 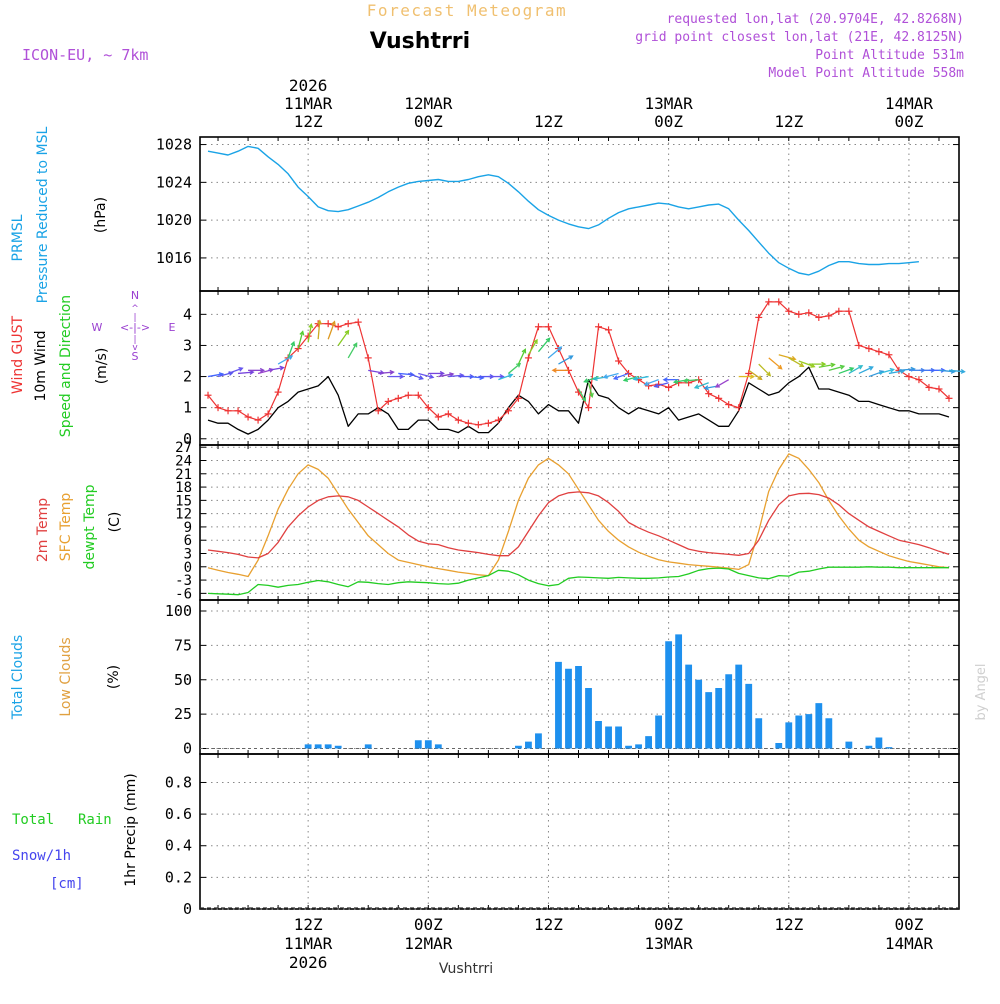 What do you see at coordinates (187, 909) in the screenshot?
I see `y-tick-label: 0` at bounding box center [187, 909].